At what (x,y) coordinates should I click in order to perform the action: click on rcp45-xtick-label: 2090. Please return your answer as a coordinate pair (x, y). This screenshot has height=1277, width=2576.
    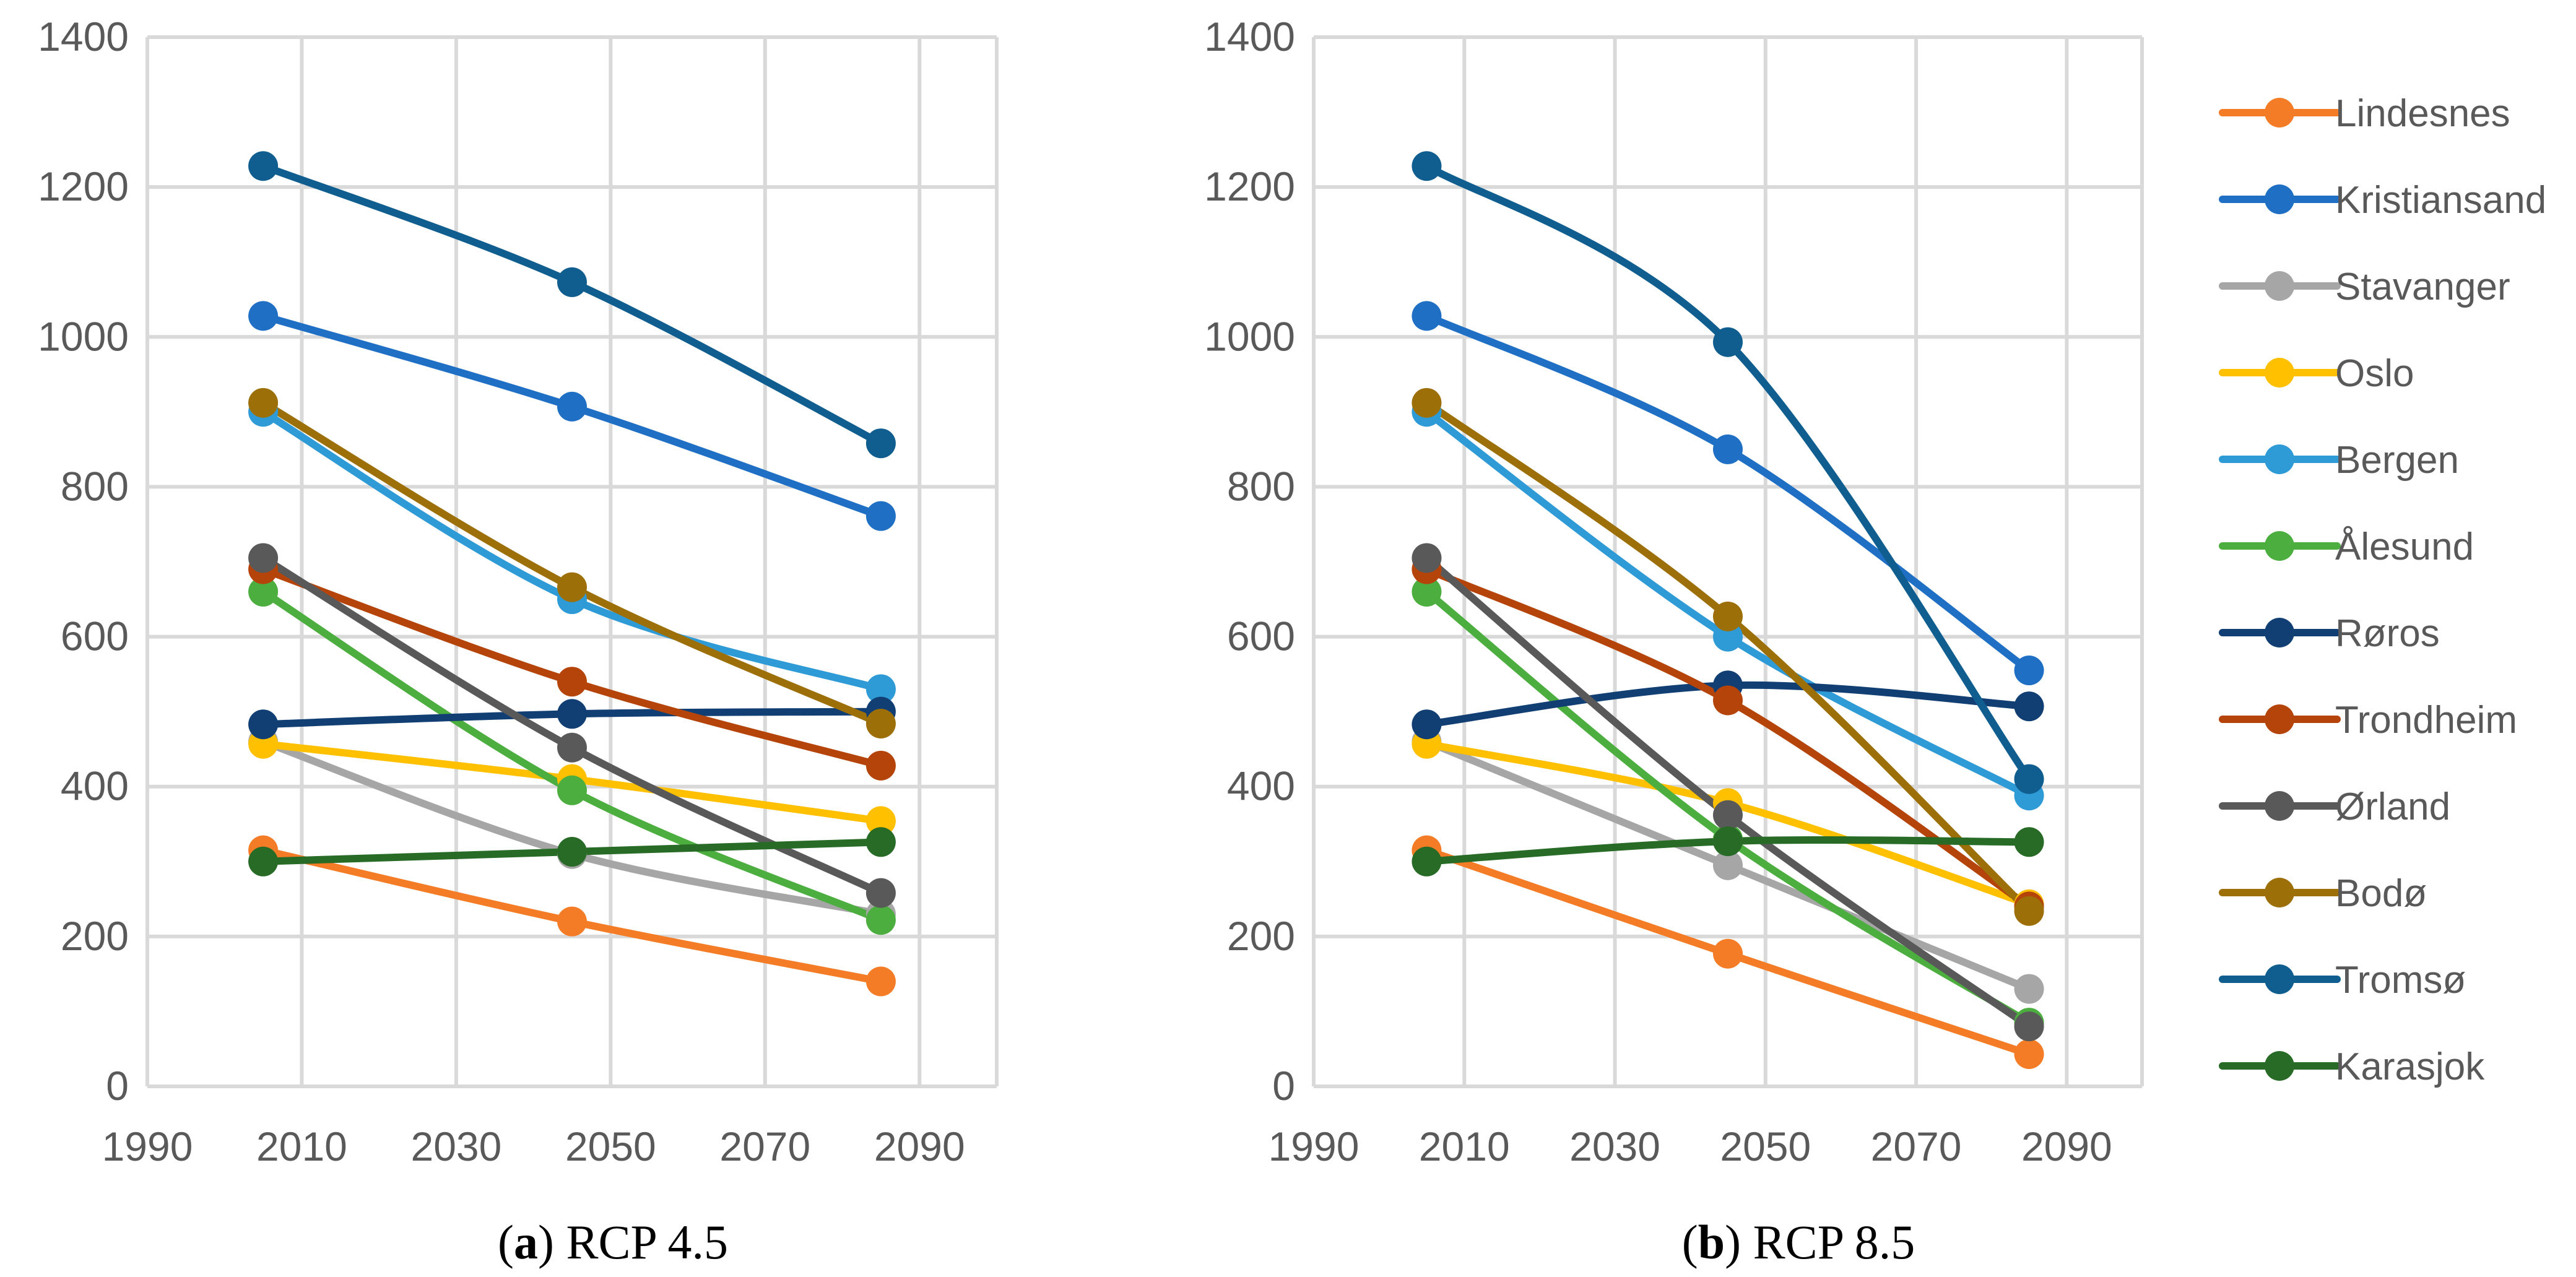
    Looking at the image, I should click on (919, 1146).